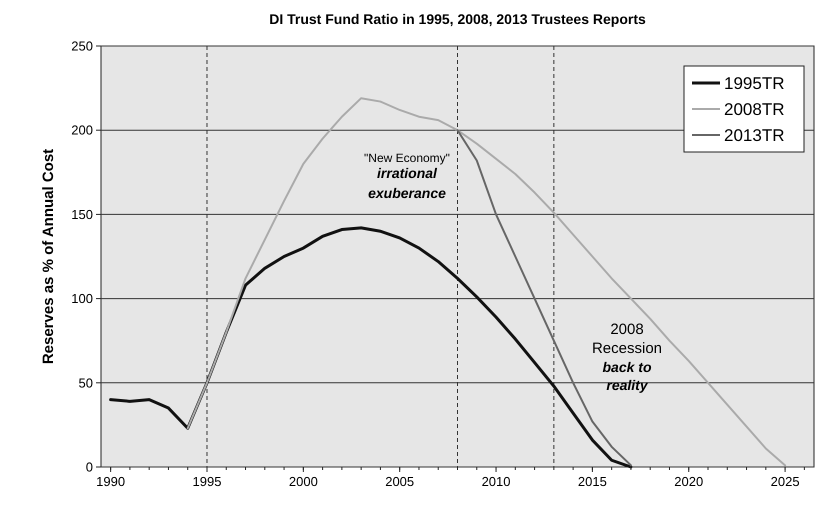  I want to click on y-axis-title: Reserves as % of Annual Cost, so click(48, 256).